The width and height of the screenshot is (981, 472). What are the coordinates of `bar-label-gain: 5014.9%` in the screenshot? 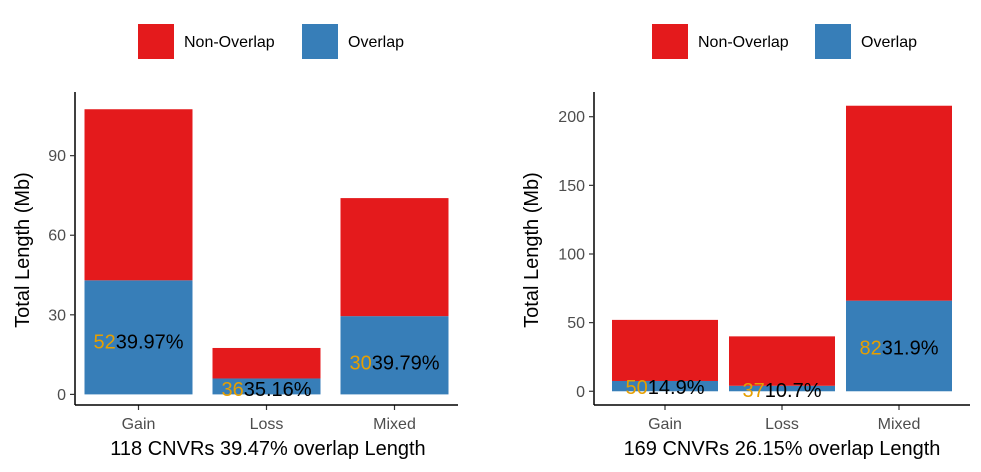 It's located at (665, 388).